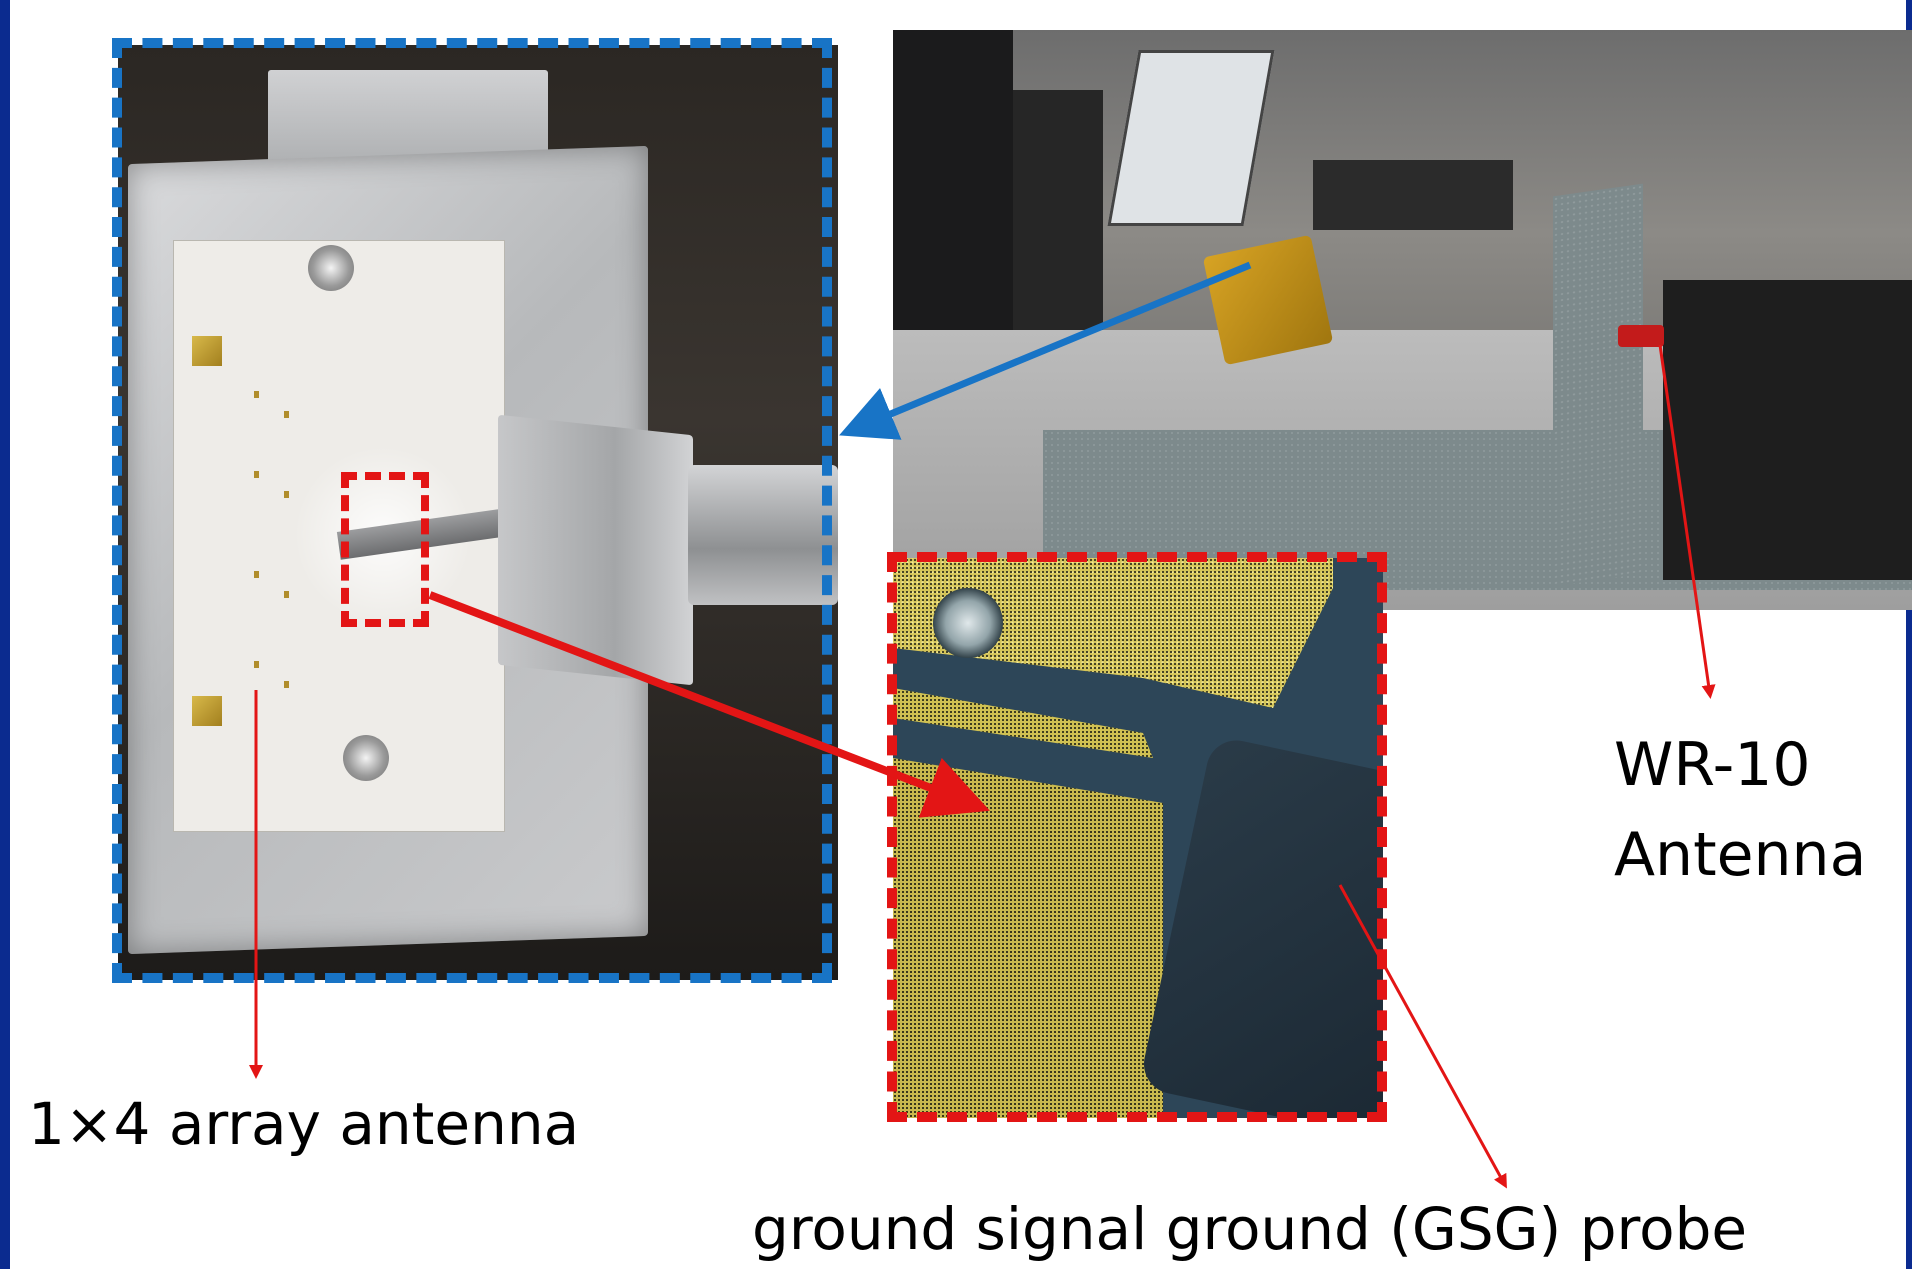  What do you see at coordinates (1712, 765) in the screenshot?
I see `wr10-label-line1: WR-10` at bounding box center [1712, 765].